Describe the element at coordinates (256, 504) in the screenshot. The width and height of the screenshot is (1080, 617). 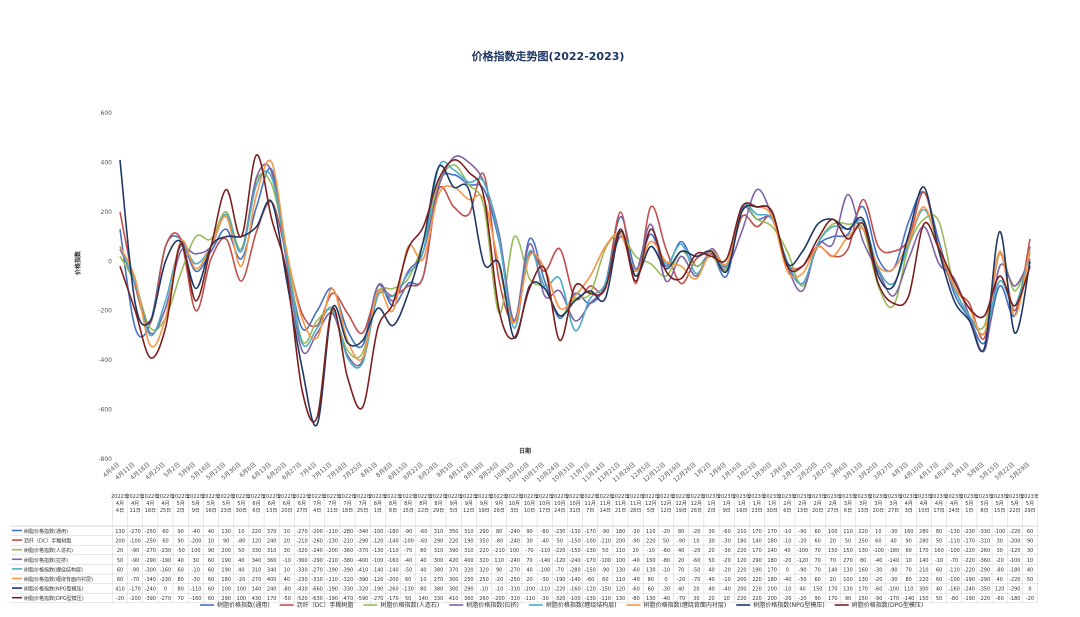
I see `table-header-part: 6月` at that location.